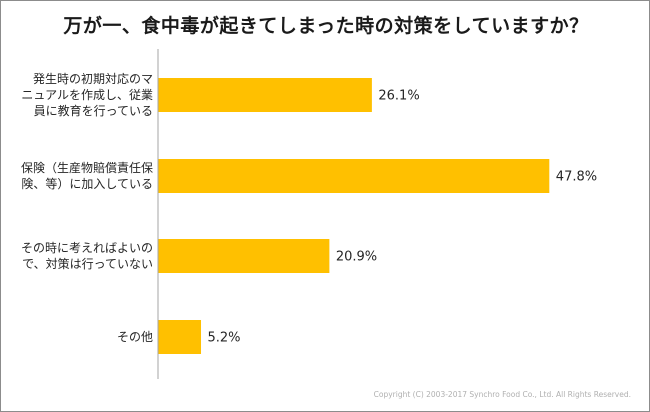 The image size is (650, 412). I want to click on category-label-3: その他, so click(134, 337).